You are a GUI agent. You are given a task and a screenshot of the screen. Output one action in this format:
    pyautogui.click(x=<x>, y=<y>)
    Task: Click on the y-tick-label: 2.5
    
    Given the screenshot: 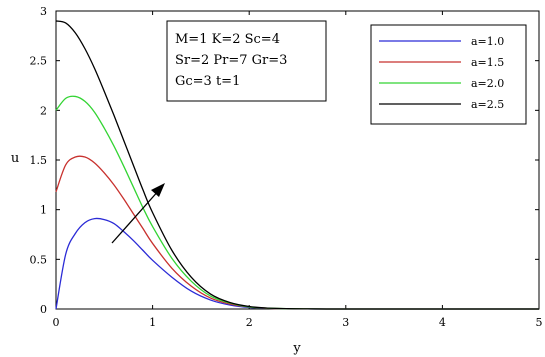 What is the action you would take?
    pyautogui.click(x=39, y=61)
    